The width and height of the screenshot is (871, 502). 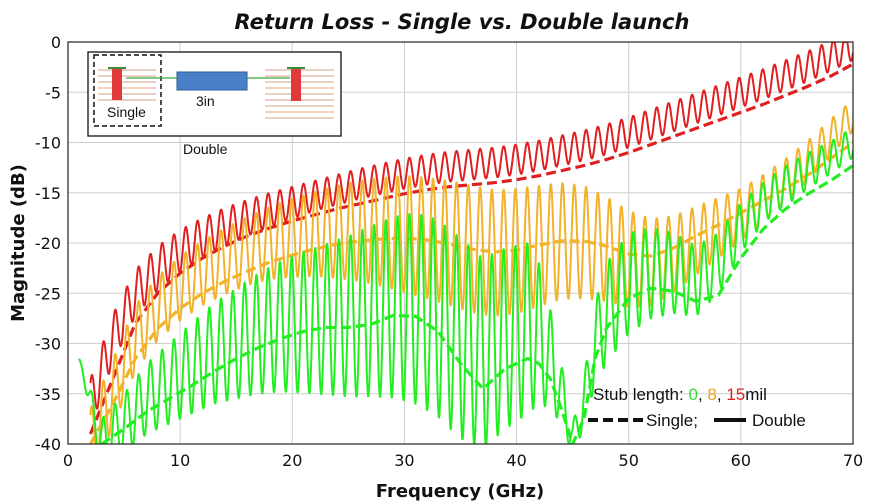 I want to click on y-axis-label: Magnitude (dB), so click(x=18, y=243).